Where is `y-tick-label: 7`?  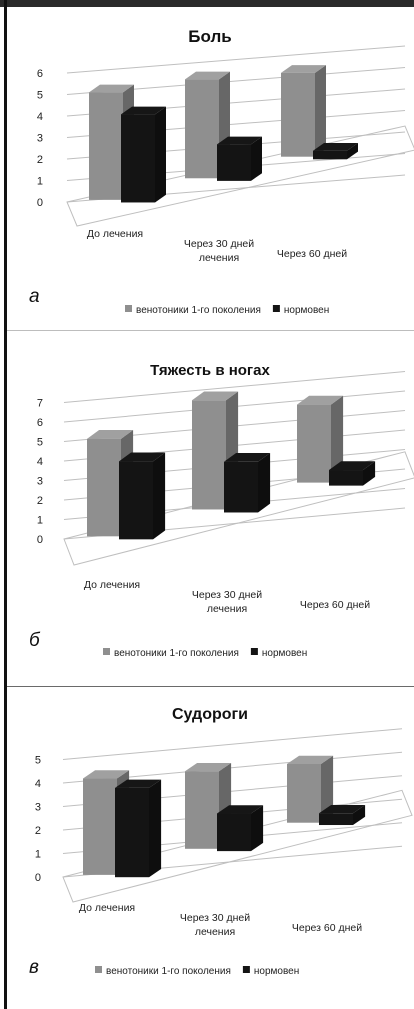
y-tick-label: 7 is located at coordinates (40, 404).